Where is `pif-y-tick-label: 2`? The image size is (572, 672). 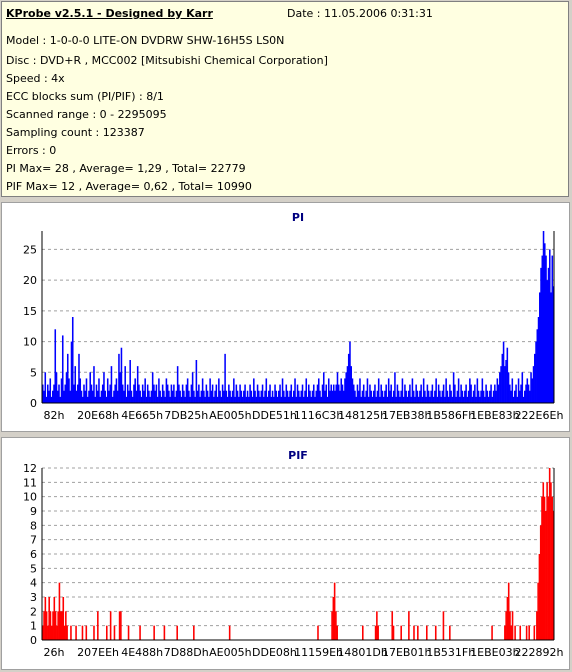 pif-y-tick-label: 2 is located at coordinates (33, 611).